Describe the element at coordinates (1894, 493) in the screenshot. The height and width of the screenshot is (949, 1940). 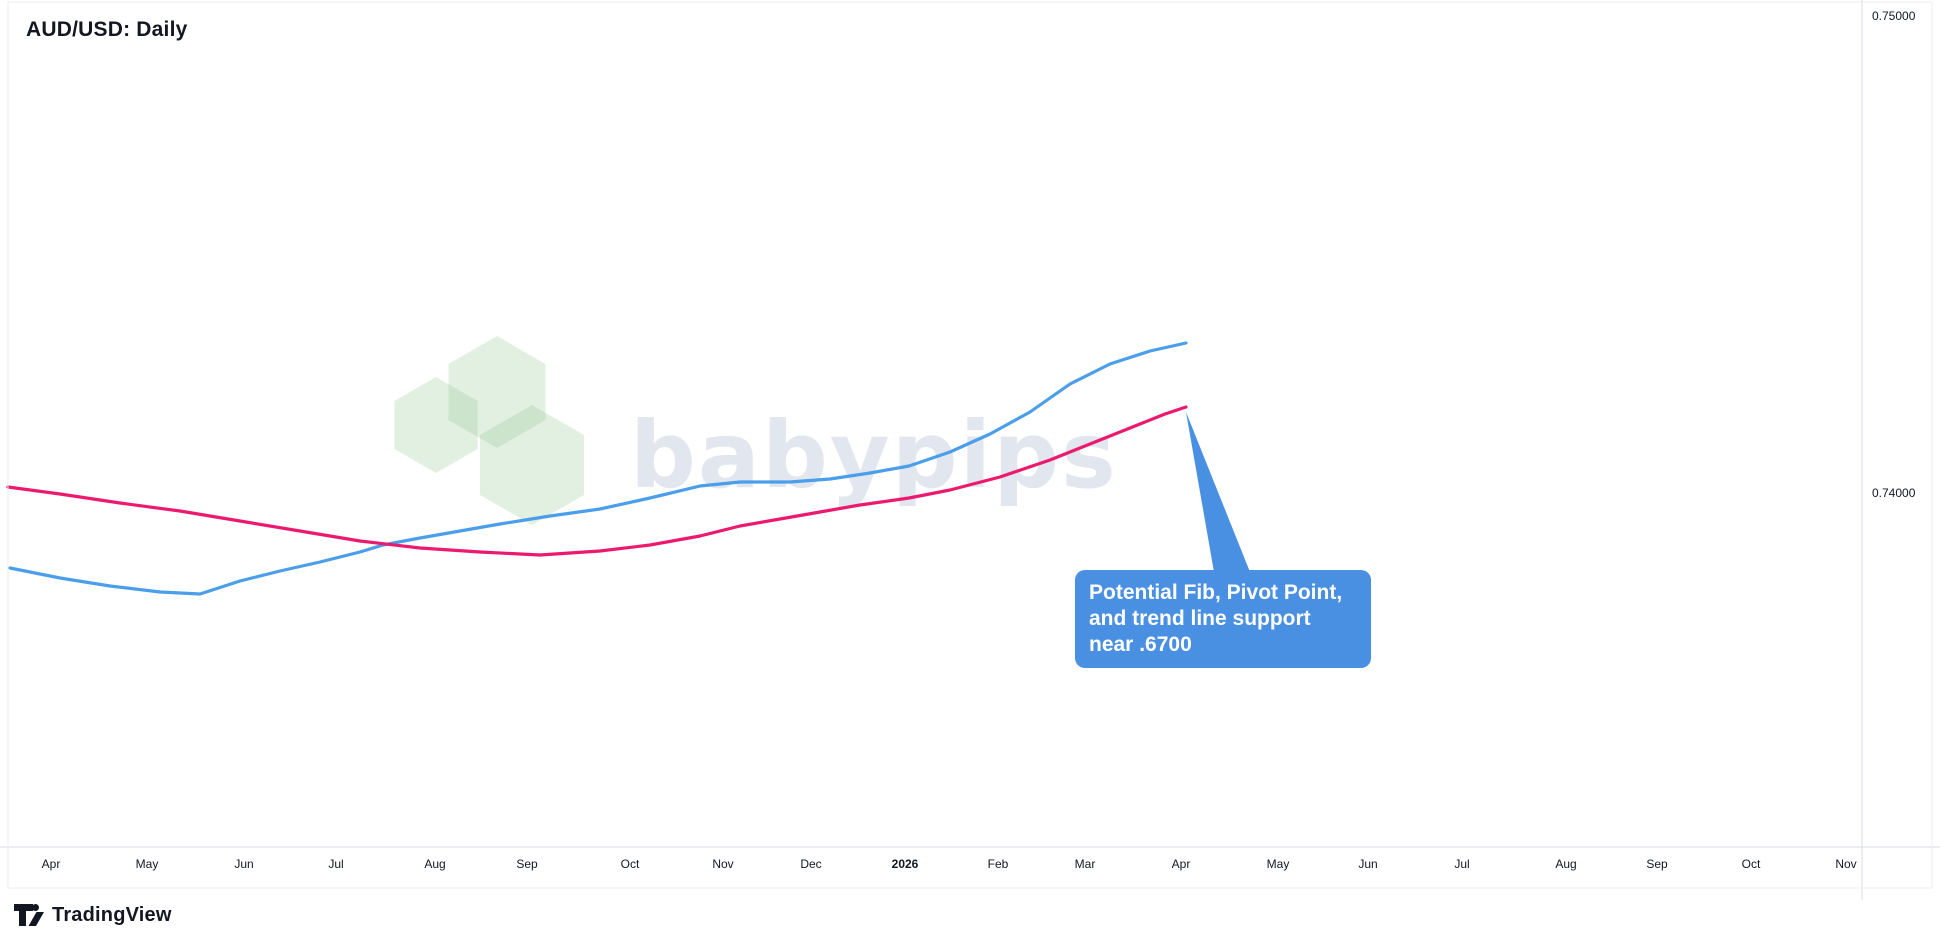
I see `price-tick-label: 0.74000` at that location.